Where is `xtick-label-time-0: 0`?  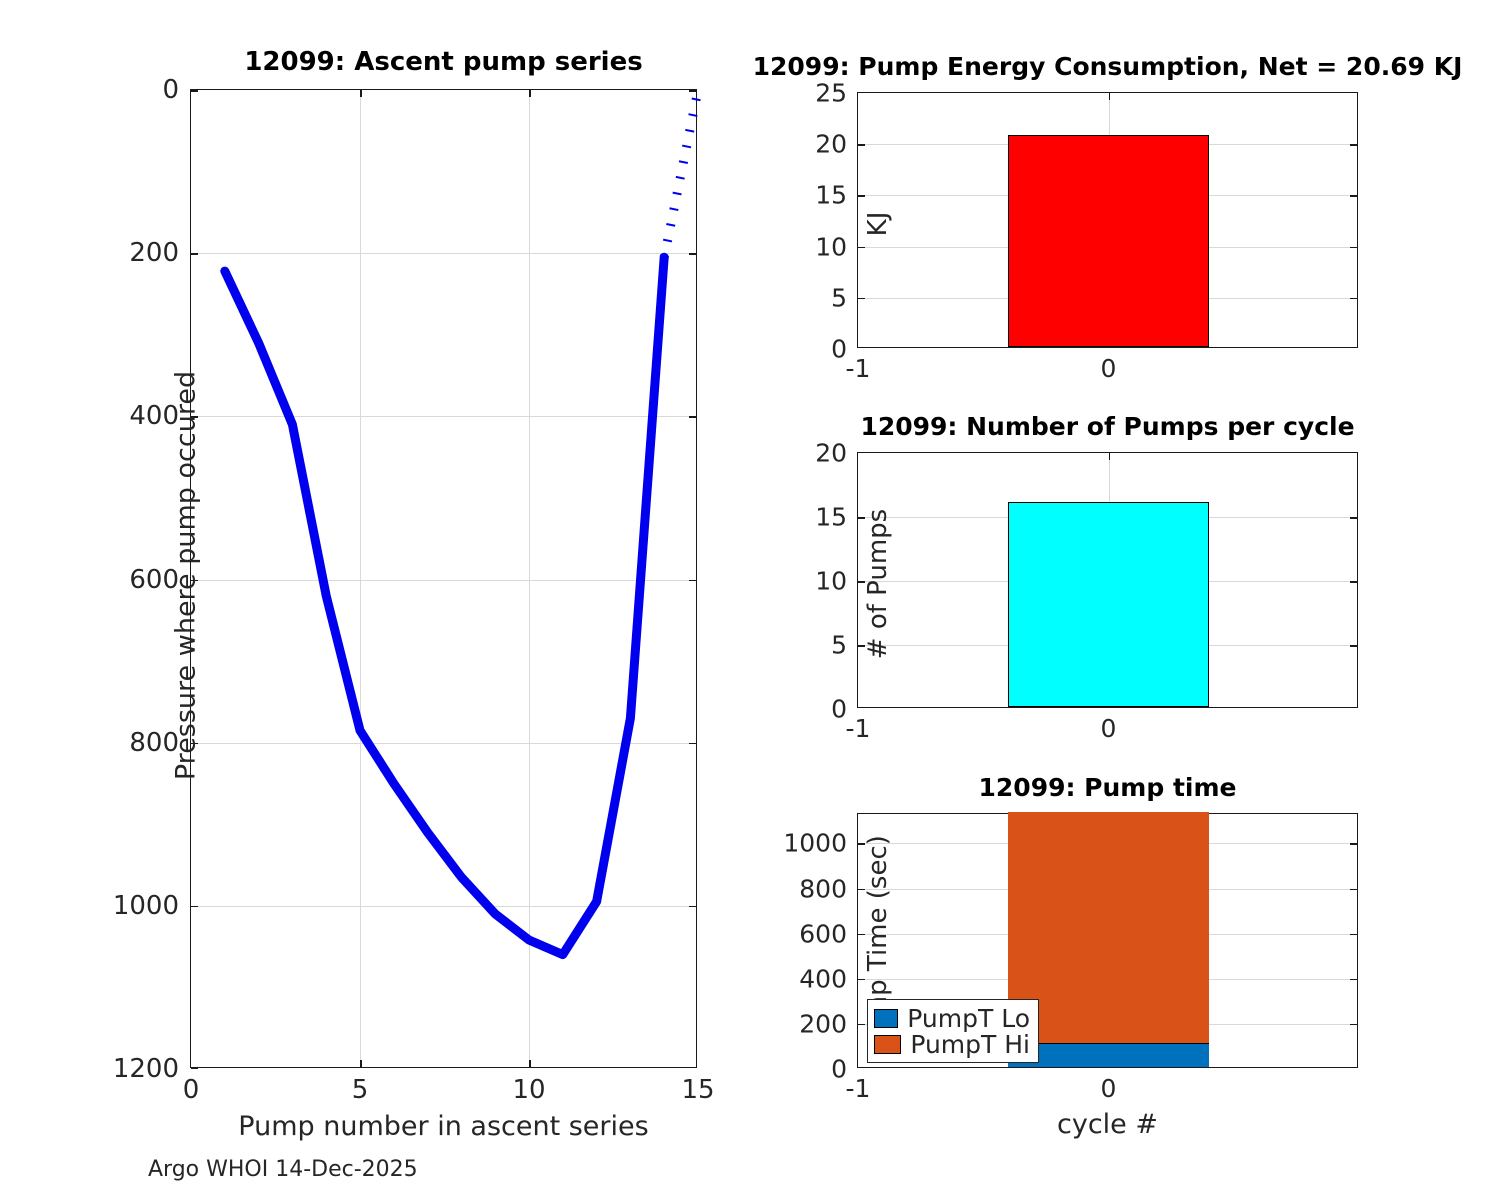
xtick-label-time-0: 0 is located at coordinates (1108, 1088).